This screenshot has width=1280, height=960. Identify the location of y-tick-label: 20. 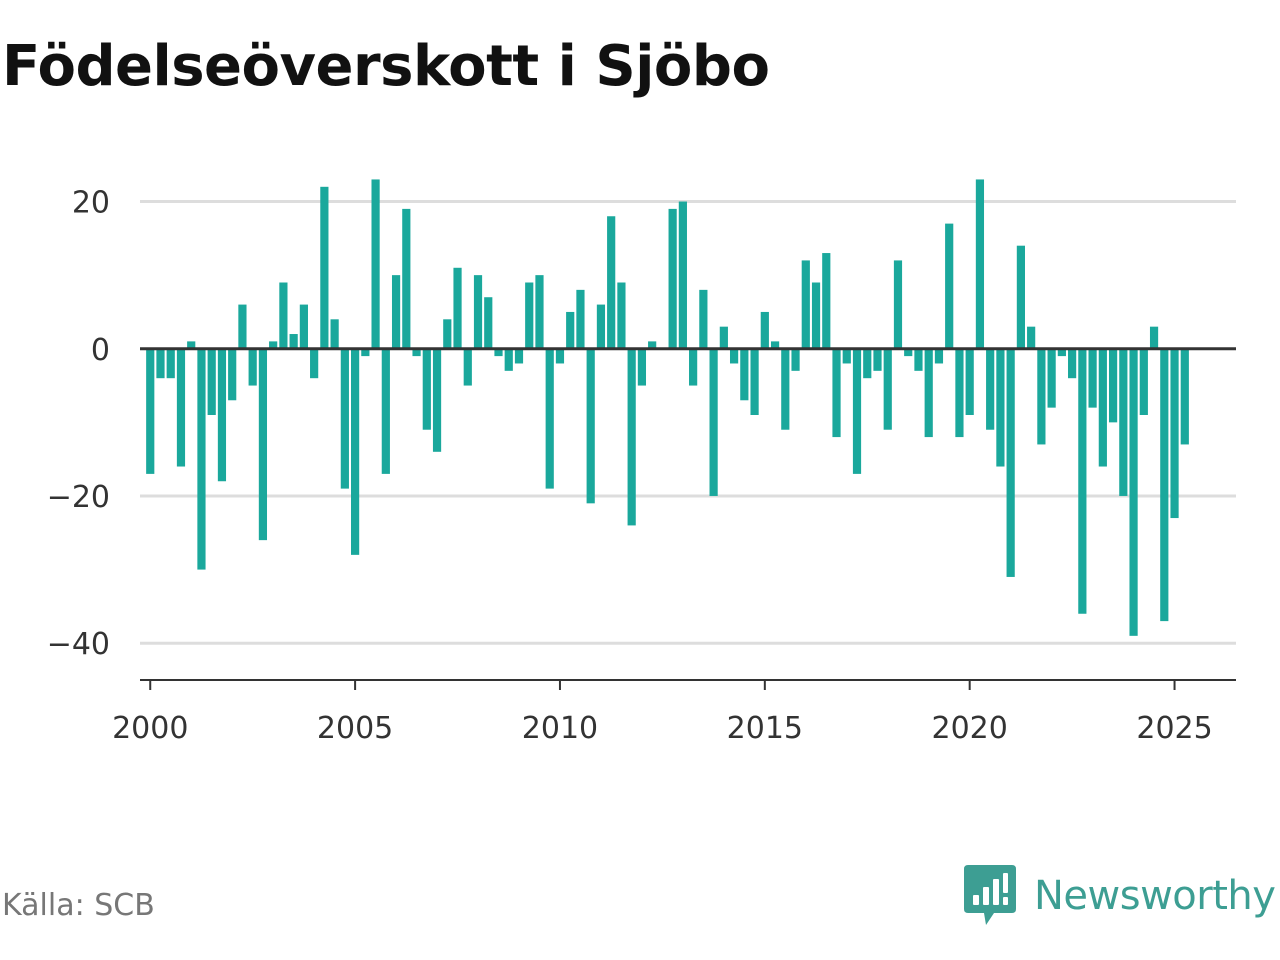
(91, 203).